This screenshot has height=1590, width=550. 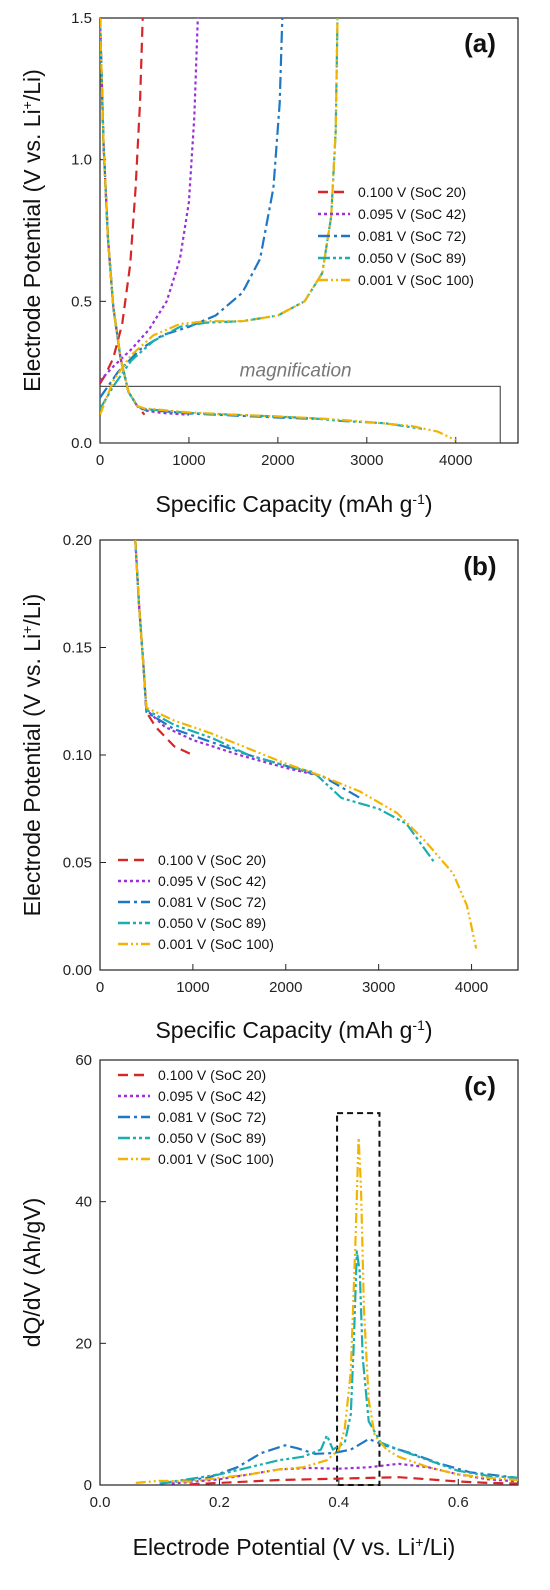 What do you see at coordinates (81, 443) in the screenshot?
I see `y-tick-label: 0.0` at bounding box center [81, 443].